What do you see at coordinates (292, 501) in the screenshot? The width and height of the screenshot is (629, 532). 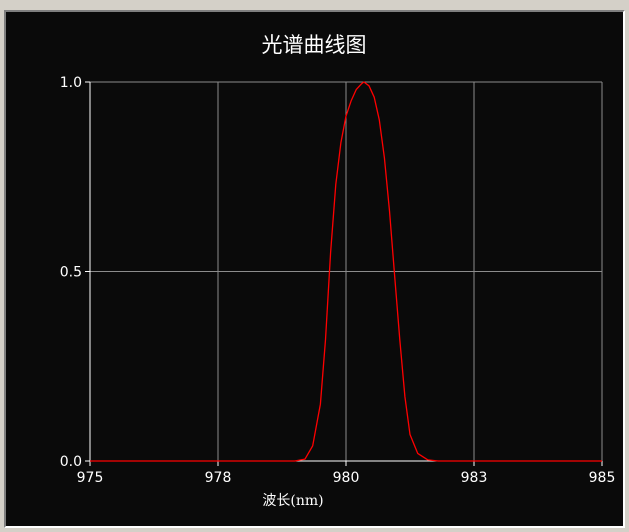 I see `x-axis-label: 波长(nm)` at bounding box center [292, 501].